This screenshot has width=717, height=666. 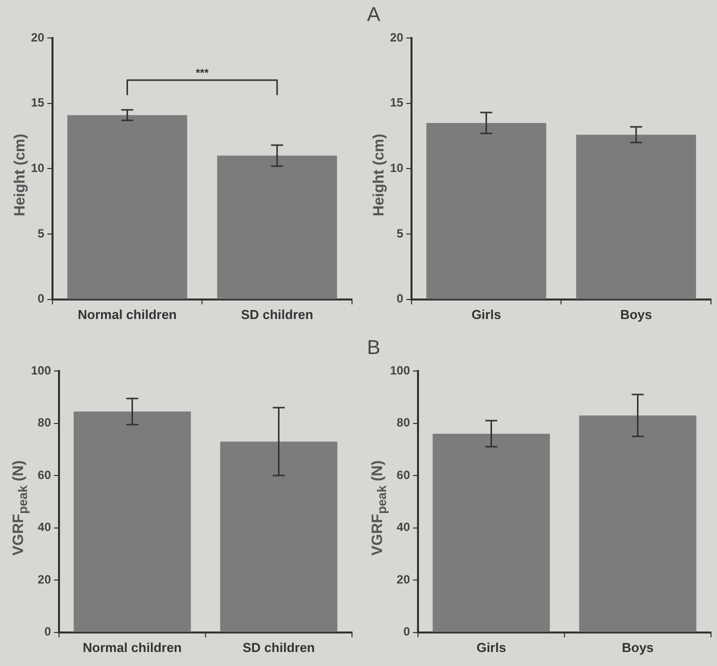 What do you see at coordinates (373, 348) in the screenshot?
I see `chart-title: B` at bounding box center [373, 348].